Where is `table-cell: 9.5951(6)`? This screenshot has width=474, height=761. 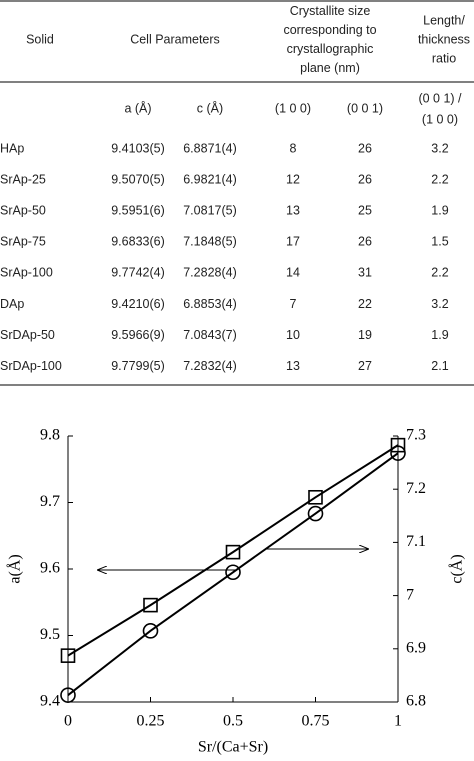 table-cell: 9.5951(6) is located at coordinates (138, 210).